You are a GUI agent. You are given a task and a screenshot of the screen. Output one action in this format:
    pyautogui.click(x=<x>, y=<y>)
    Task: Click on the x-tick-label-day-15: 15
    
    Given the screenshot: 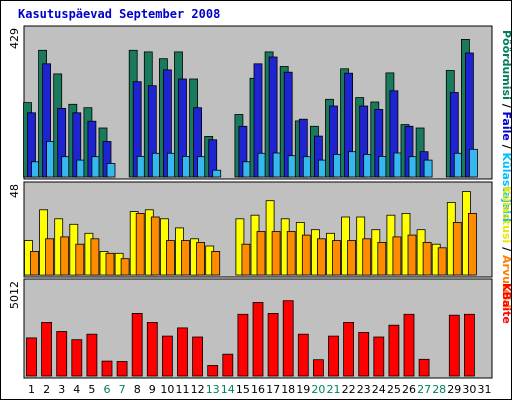 What is the action you would take?
    pyautogui.click(x=243, y=389)
    